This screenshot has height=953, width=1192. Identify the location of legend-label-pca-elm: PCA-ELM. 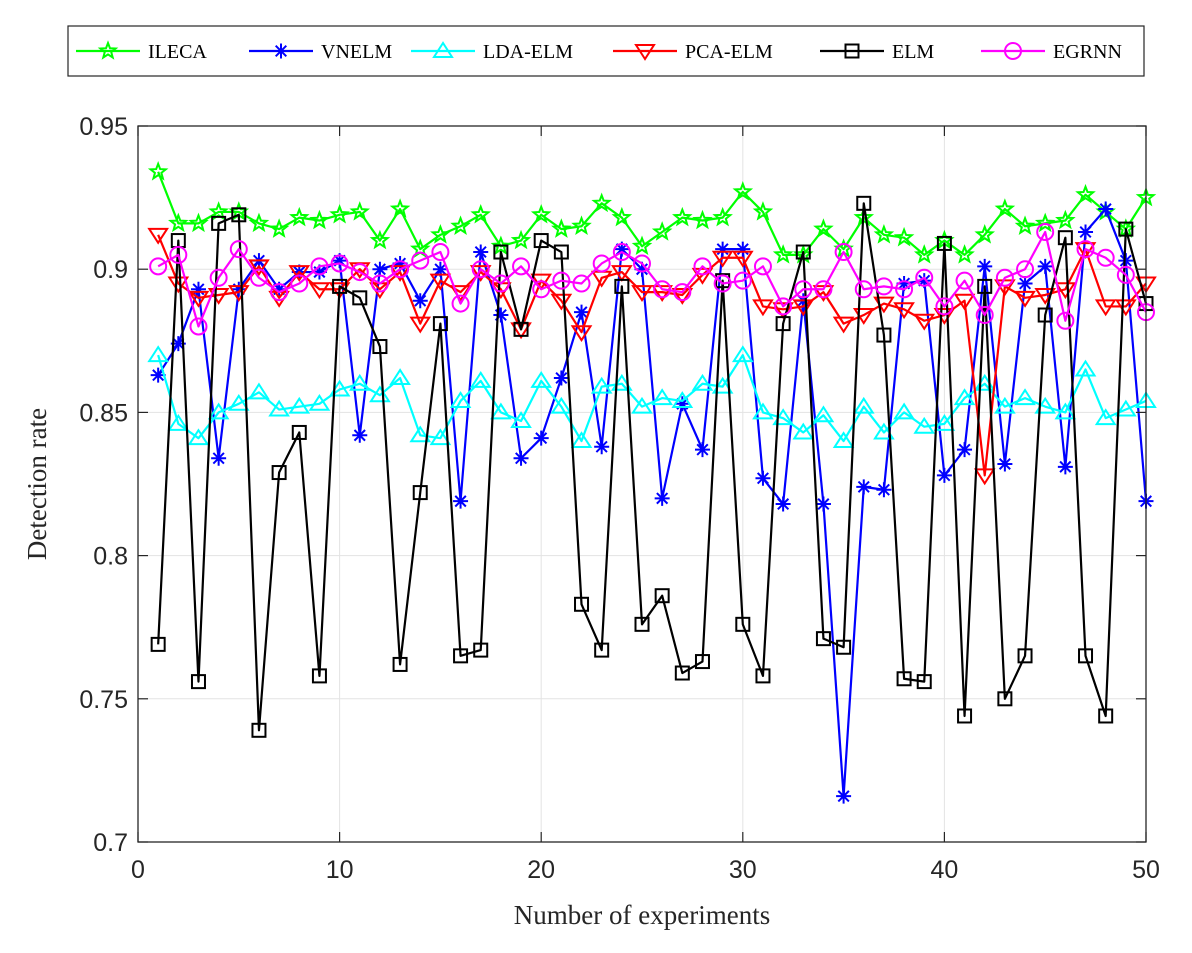
(729, 52).